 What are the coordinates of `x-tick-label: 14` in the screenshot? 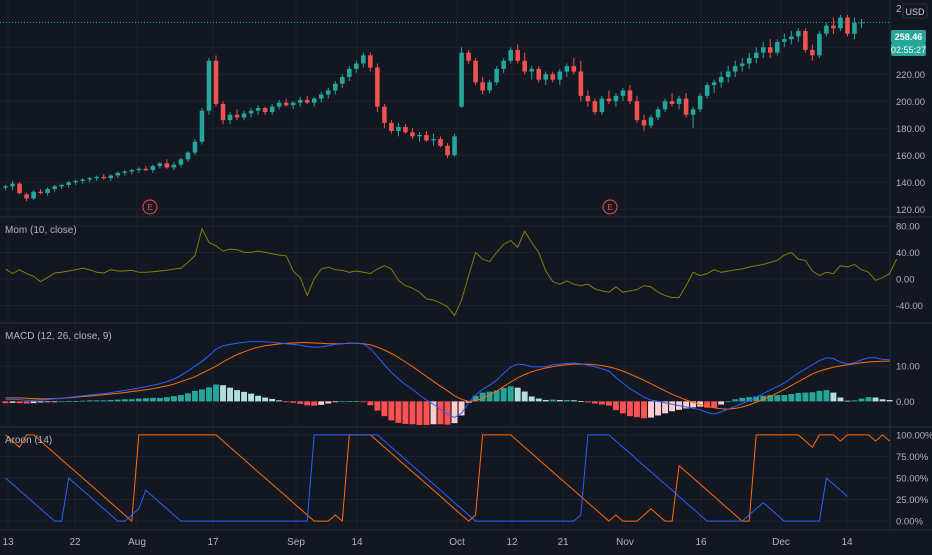 It's located at (847, 542).